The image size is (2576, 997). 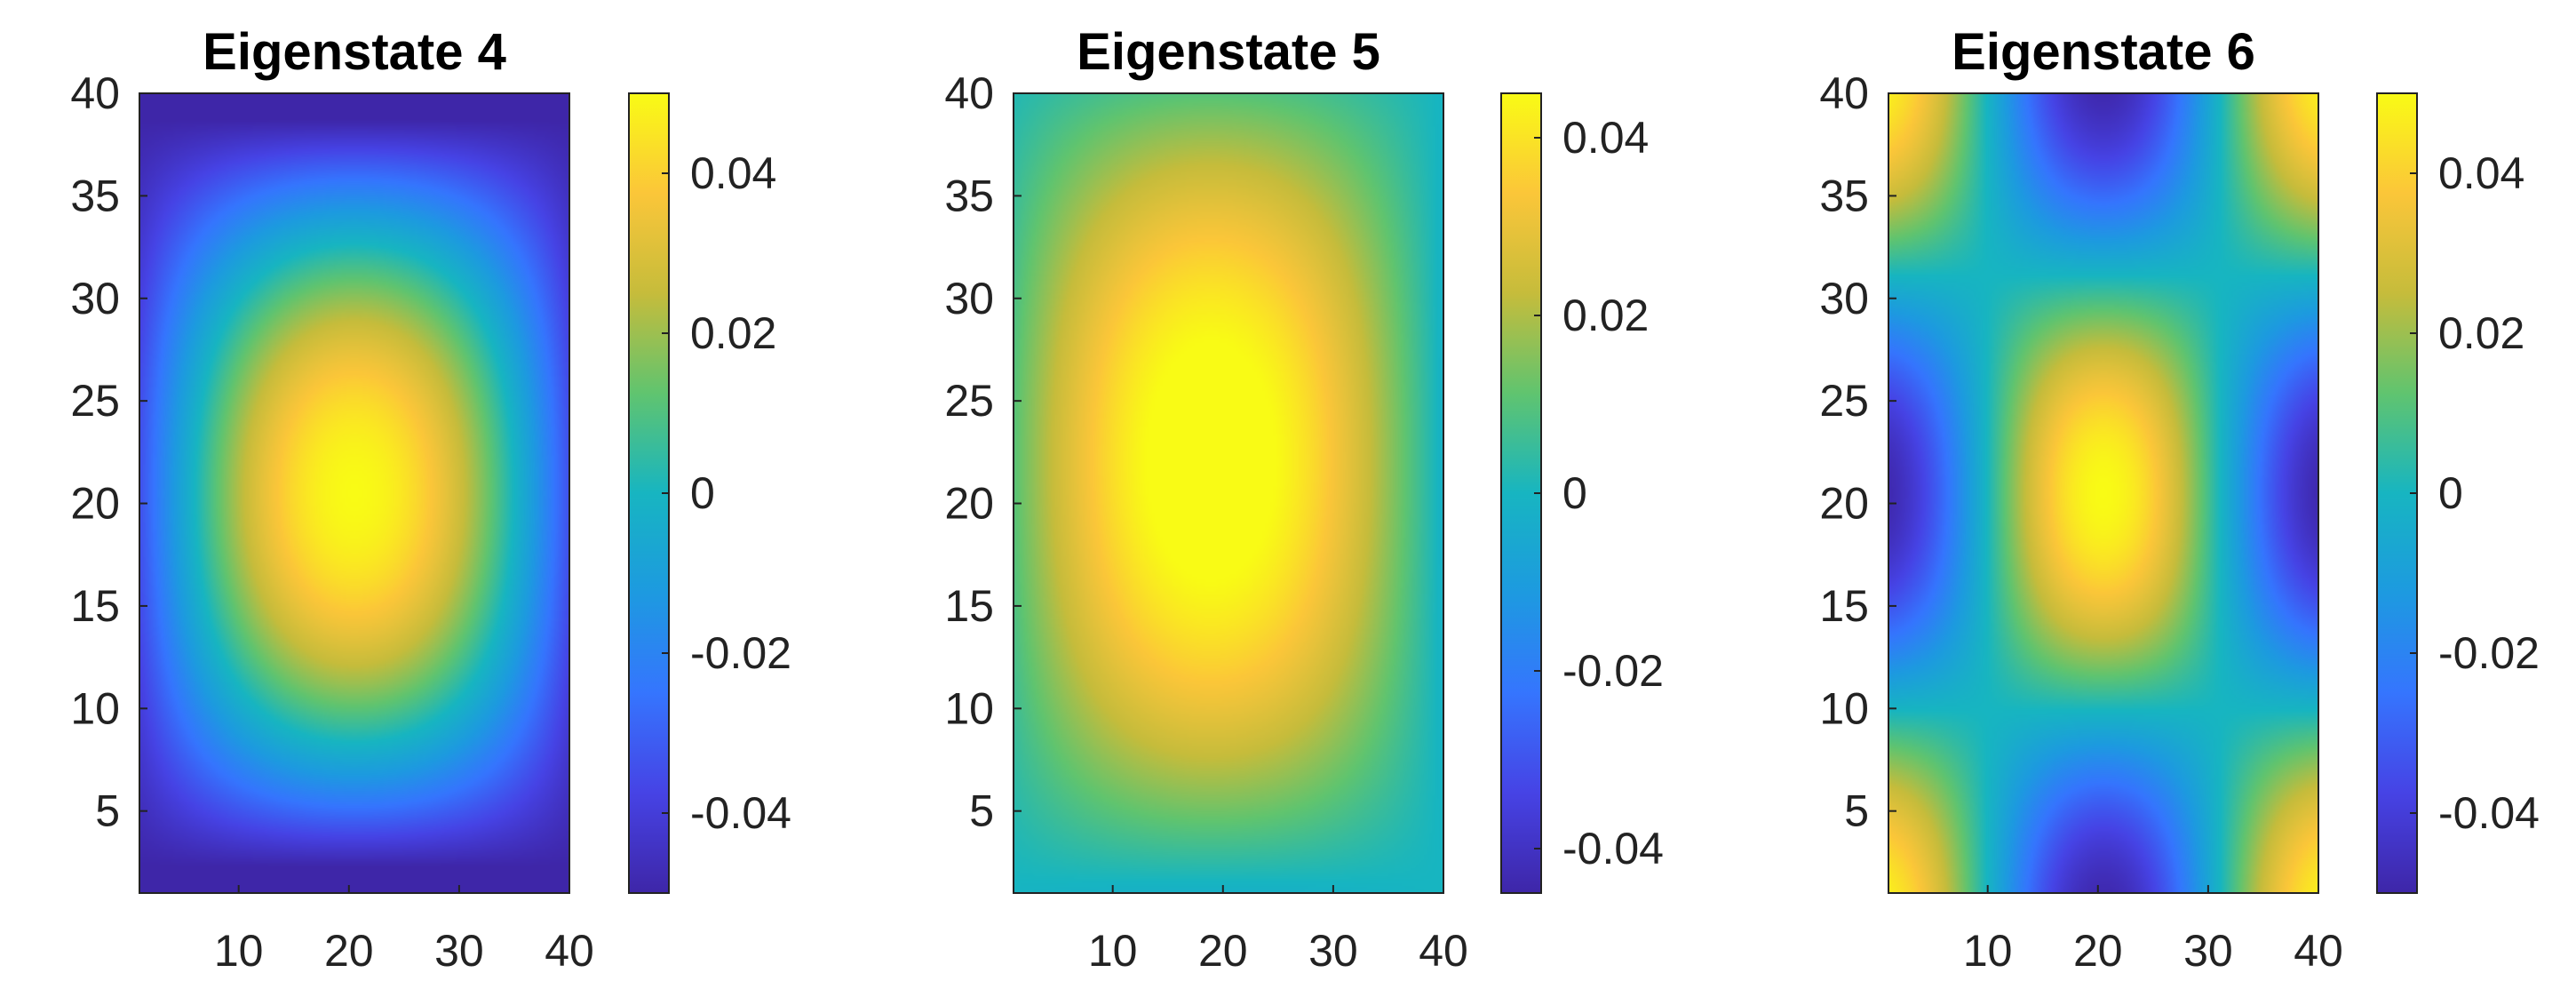 What do you see at coordinates (354, 52) in the screenshot?
I see `panel-title: Eigenstate 4` at bounding box center [354, 52].